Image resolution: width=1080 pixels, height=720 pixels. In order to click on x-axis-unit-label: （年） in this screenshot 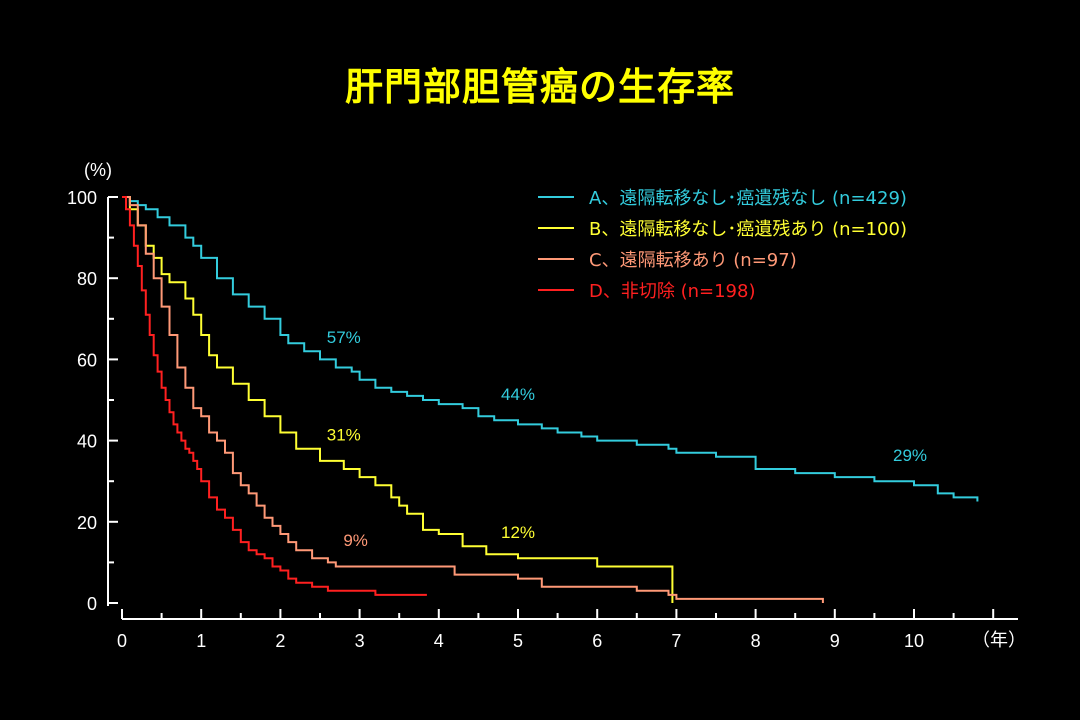, I will do `click(999, 640)`.